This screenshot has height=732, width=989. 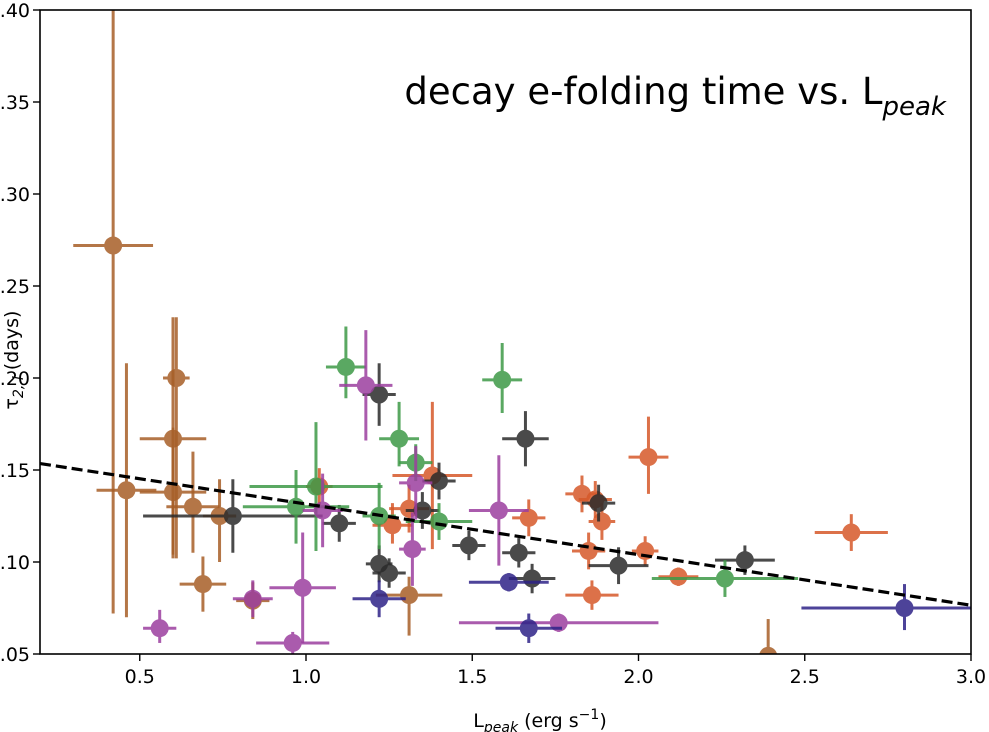 I want to click on y-tick-label: 0.20, so click(x=15, y=379).